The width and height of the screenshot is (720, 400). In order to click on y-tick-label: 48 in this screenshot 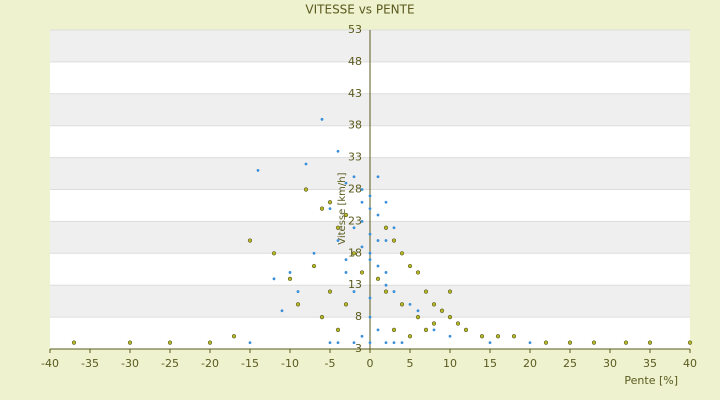, I will do `click(355, 61)`.